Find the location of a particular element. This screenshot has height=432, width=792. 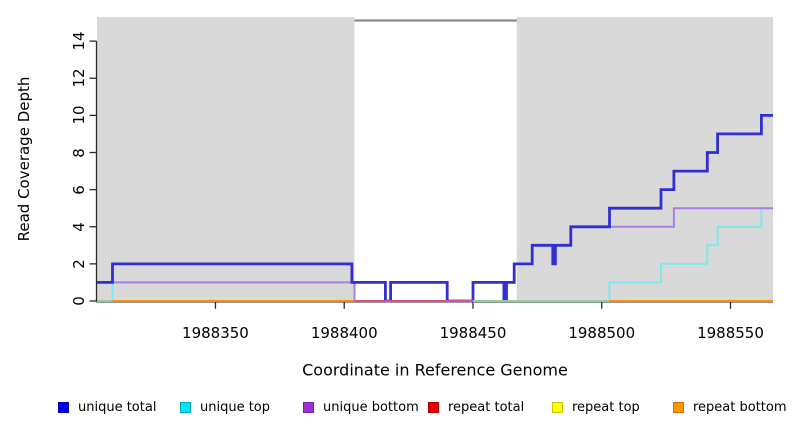

y-tick-label: 0 is located at coordinates (79, 301).